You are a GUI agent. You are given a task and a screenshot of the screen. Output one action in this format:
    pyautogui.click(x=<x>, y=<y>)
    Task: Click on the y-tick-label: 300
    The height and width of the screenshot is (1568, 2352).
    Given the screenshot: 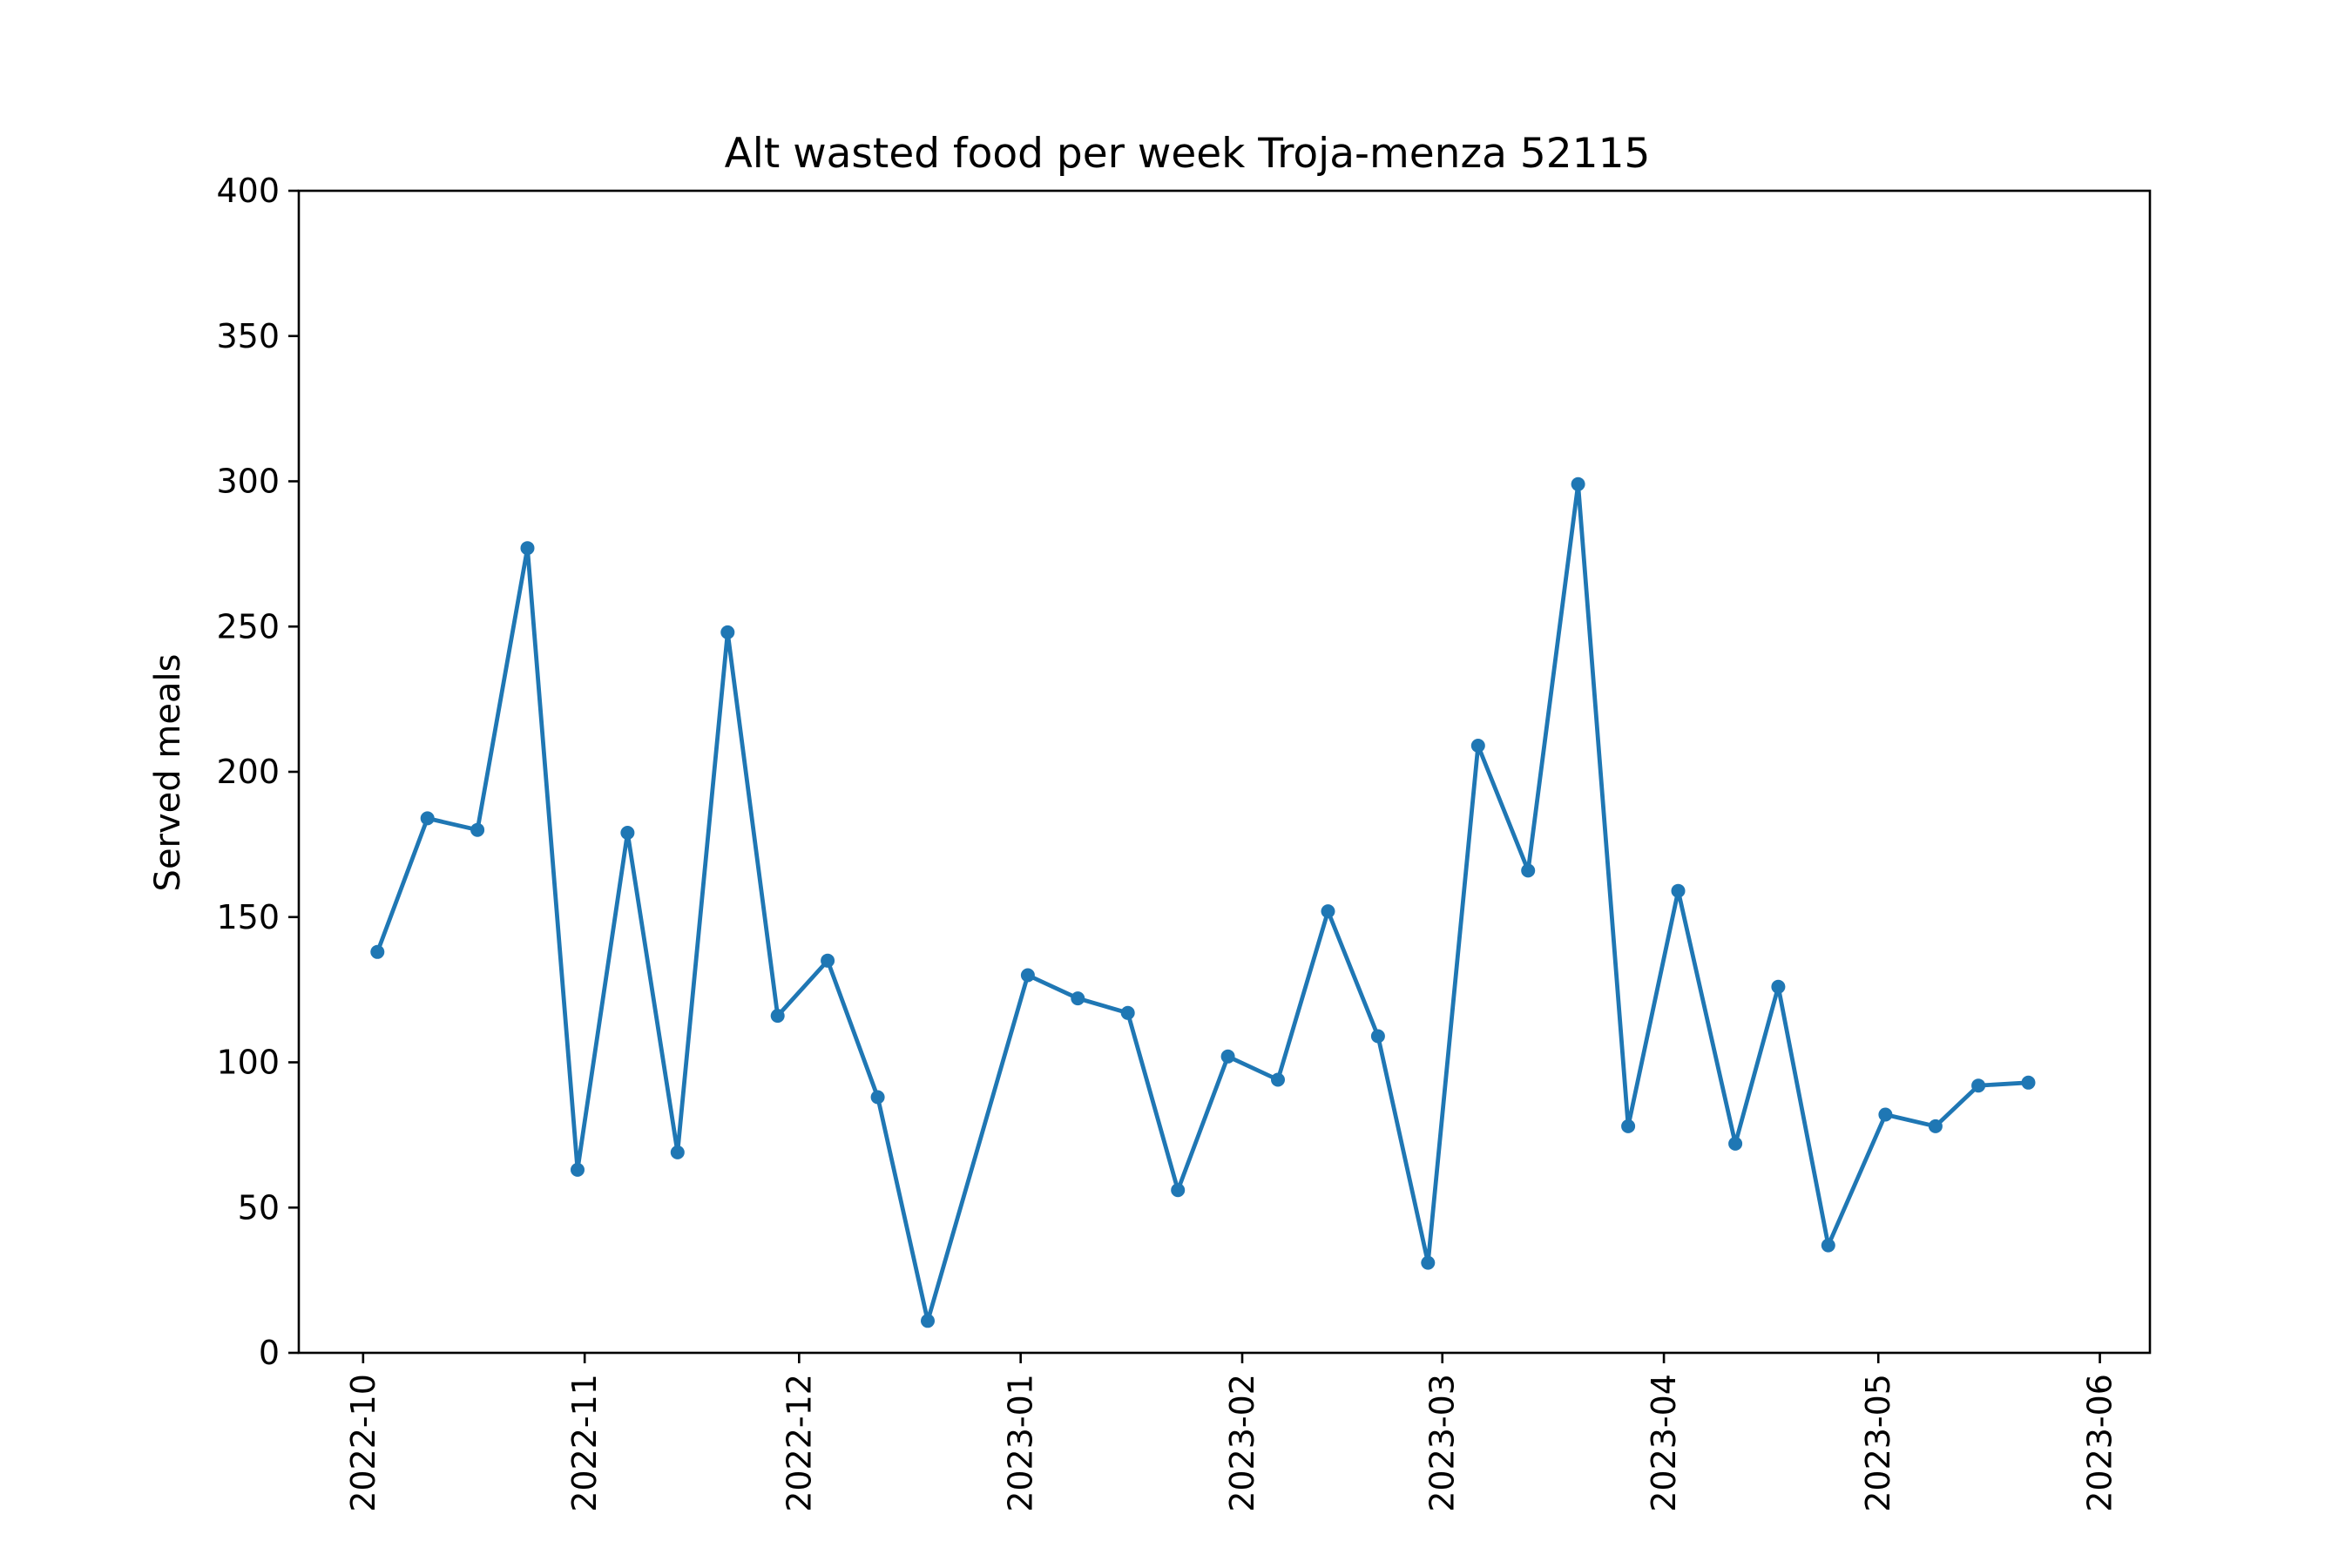 What is the action you would take?
    pyautogui.click(x=248, y=482)
    